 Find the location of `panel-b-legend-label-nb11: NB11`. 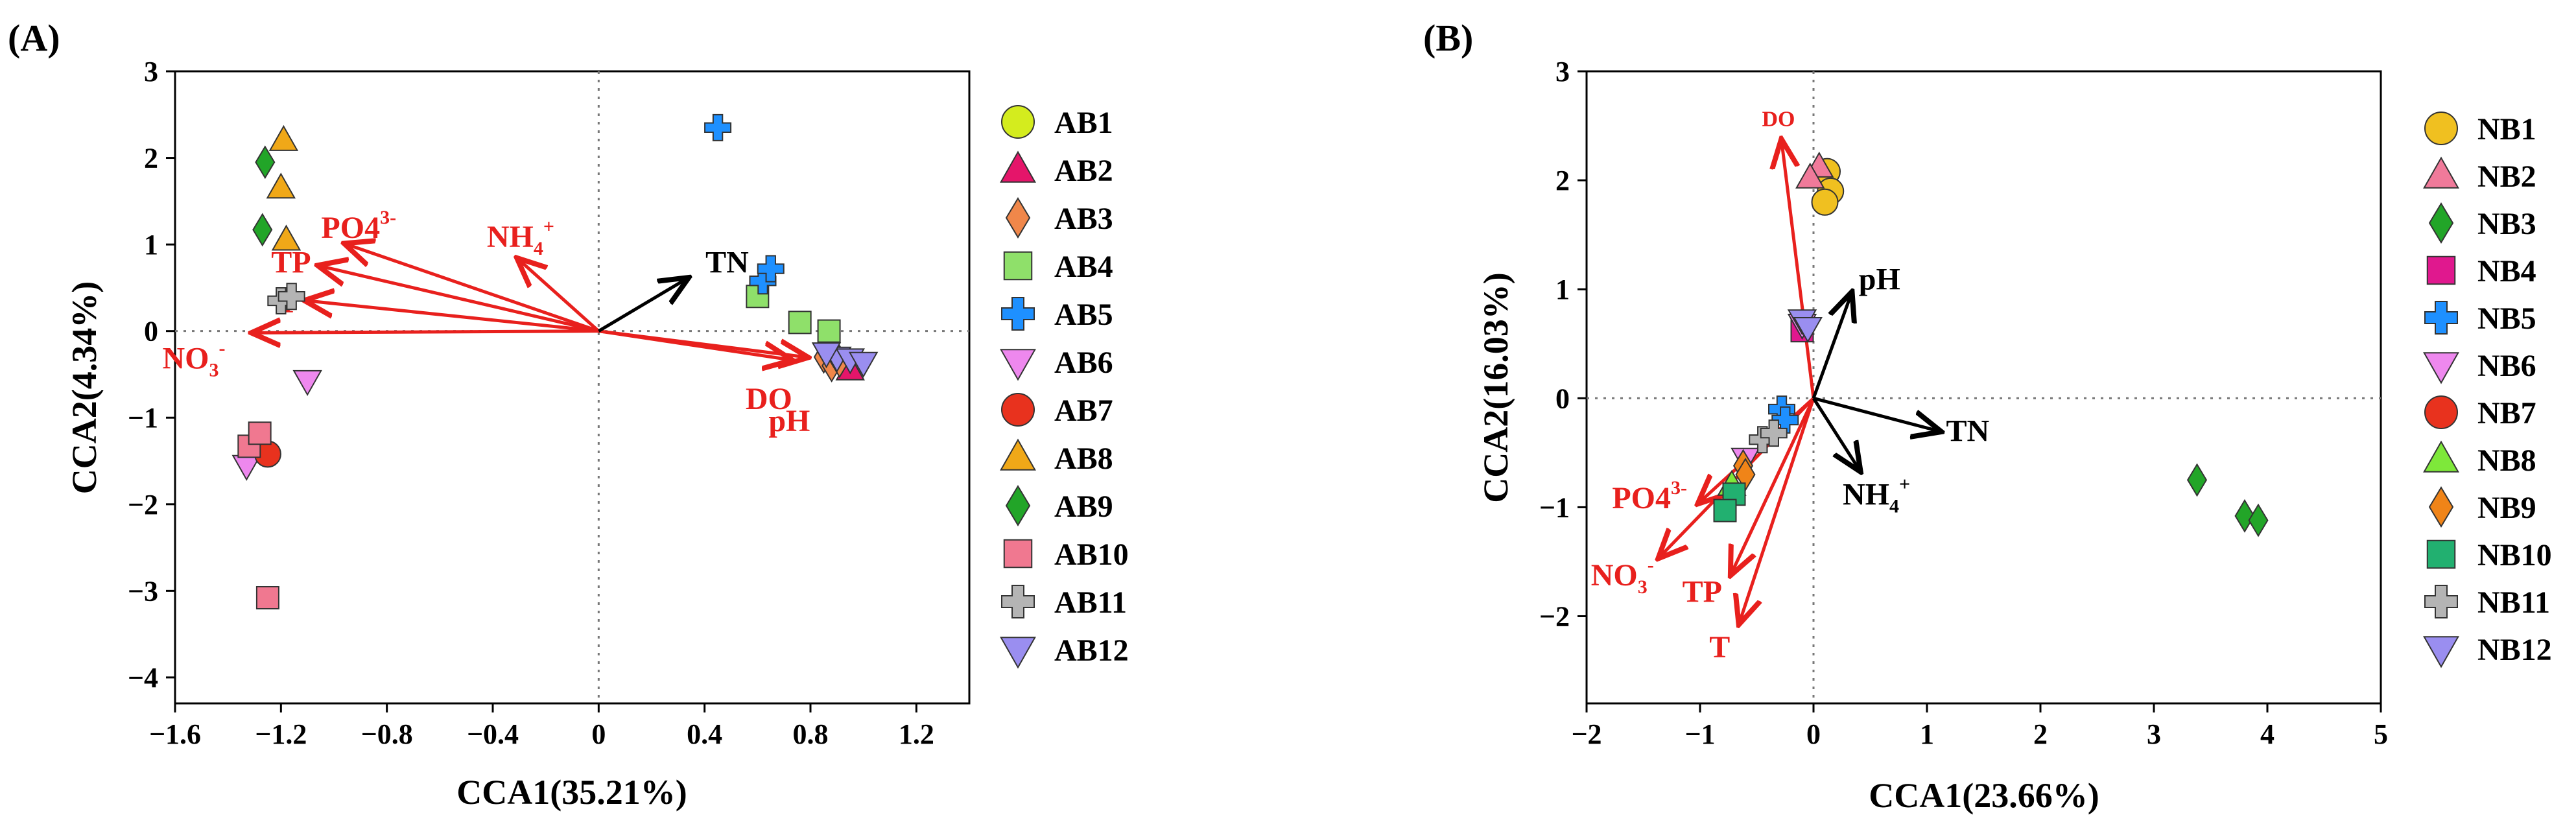

panel-b-legend-label-nb11: NB11 is located at coordinates (2514, 602).